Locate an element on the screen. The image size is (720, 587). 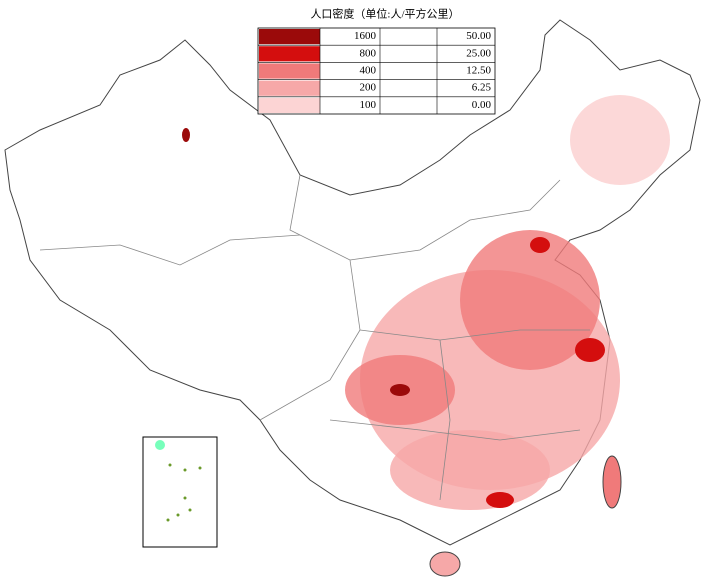
hainan is located at coordinates (445, 564).